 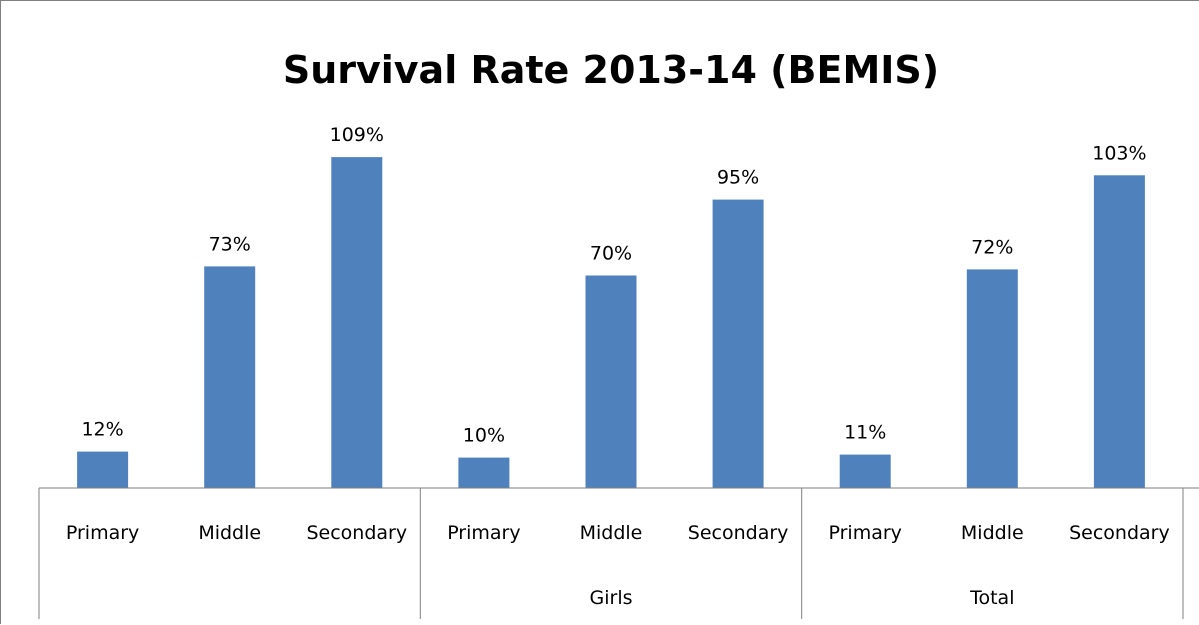 What do you see at coordinates (1119, 153) in the screenshot?
I see `data-label: 103%` at bounding box center [1119, 153].